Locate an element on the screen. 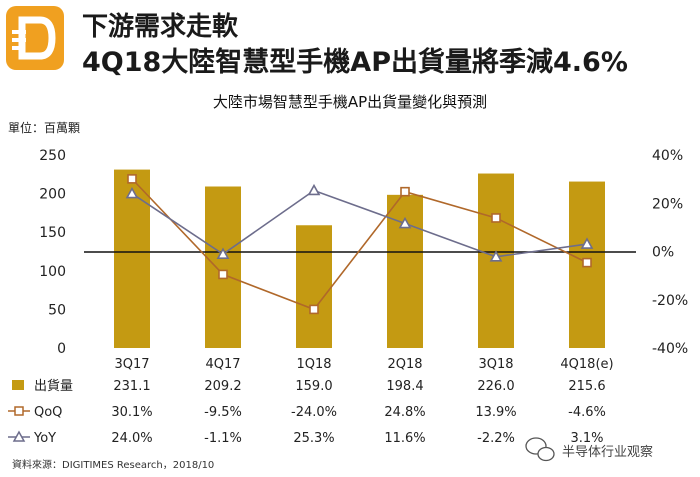 Image resolution: width=700 pixels, height=477 pixels. left-tick-label: 100 is located at coordinates (52, 272).